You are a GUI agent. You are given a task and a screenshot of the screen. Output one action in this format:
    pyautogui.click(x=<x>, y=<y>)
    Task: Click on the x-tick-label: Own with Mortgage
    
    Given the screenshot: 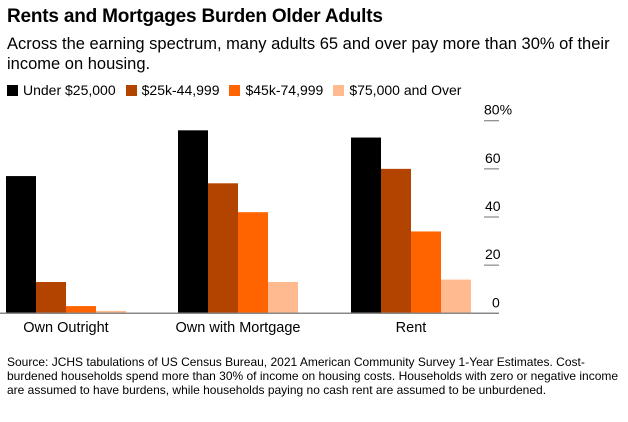 What is the action you would take?
    pyautogui.click(x=238, y=328)
    